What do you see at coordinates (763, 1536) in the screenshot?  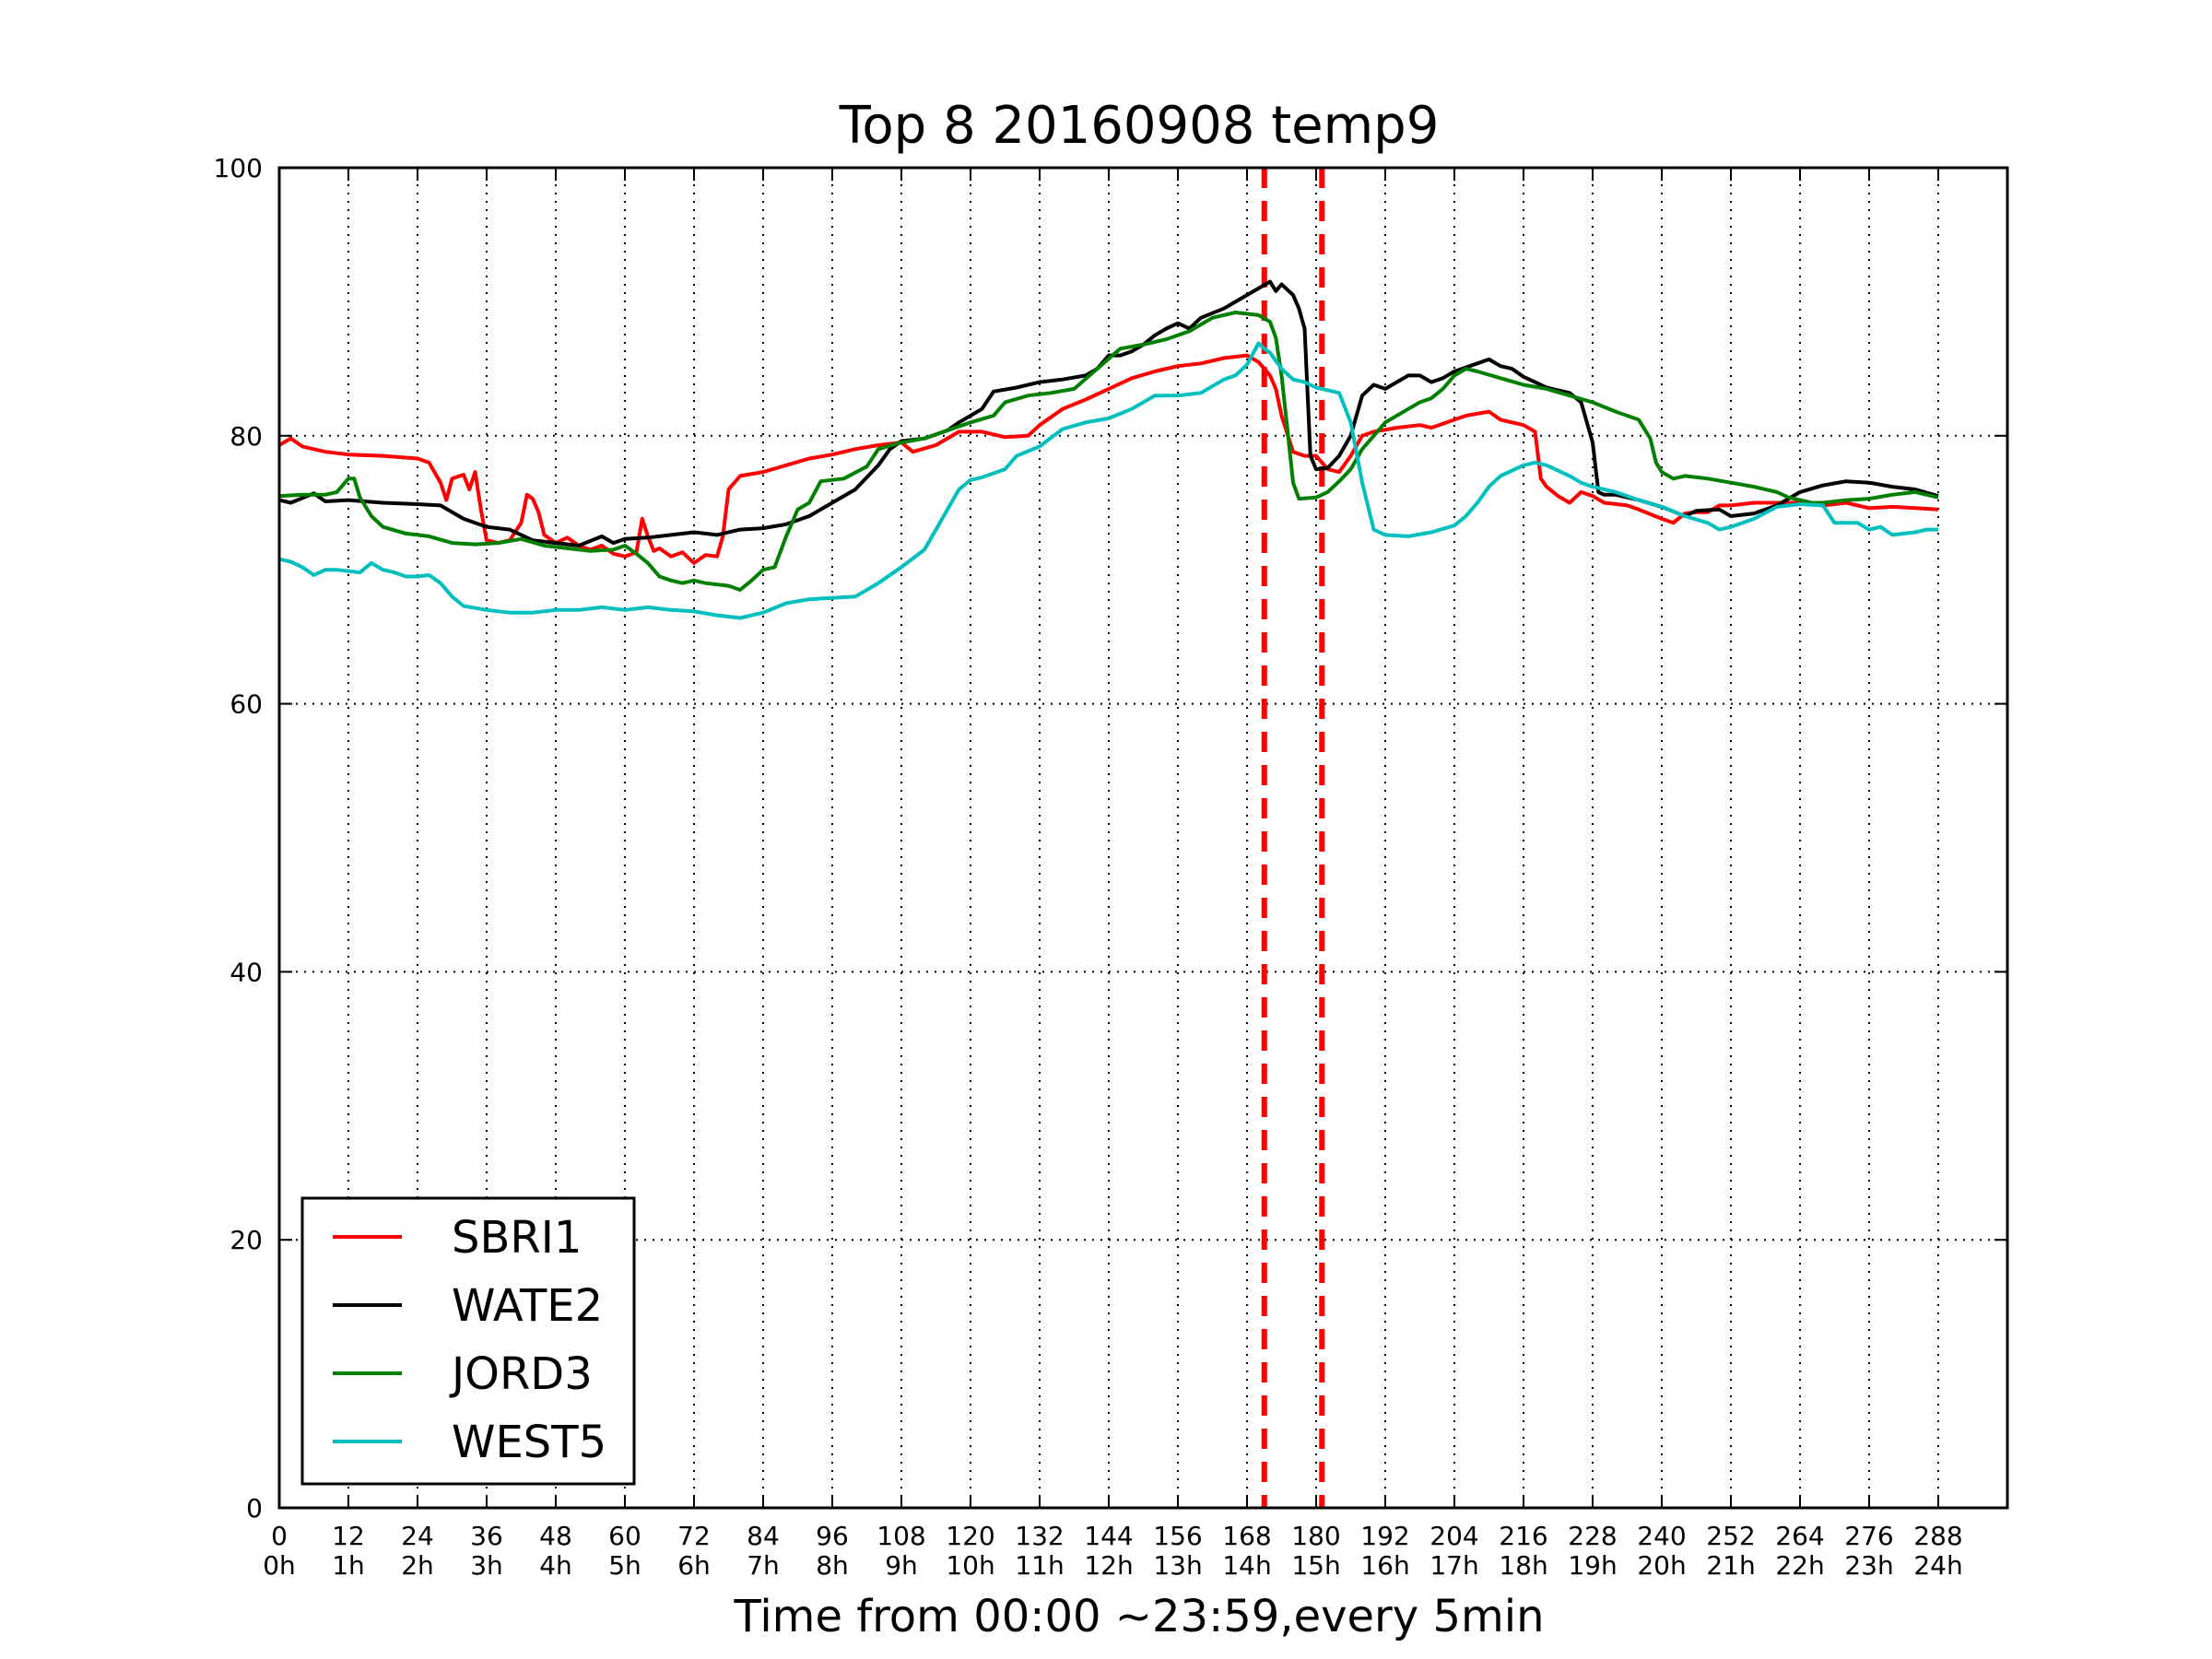 I see `x-tick-label: 84` at bounding box center [763, 1536].